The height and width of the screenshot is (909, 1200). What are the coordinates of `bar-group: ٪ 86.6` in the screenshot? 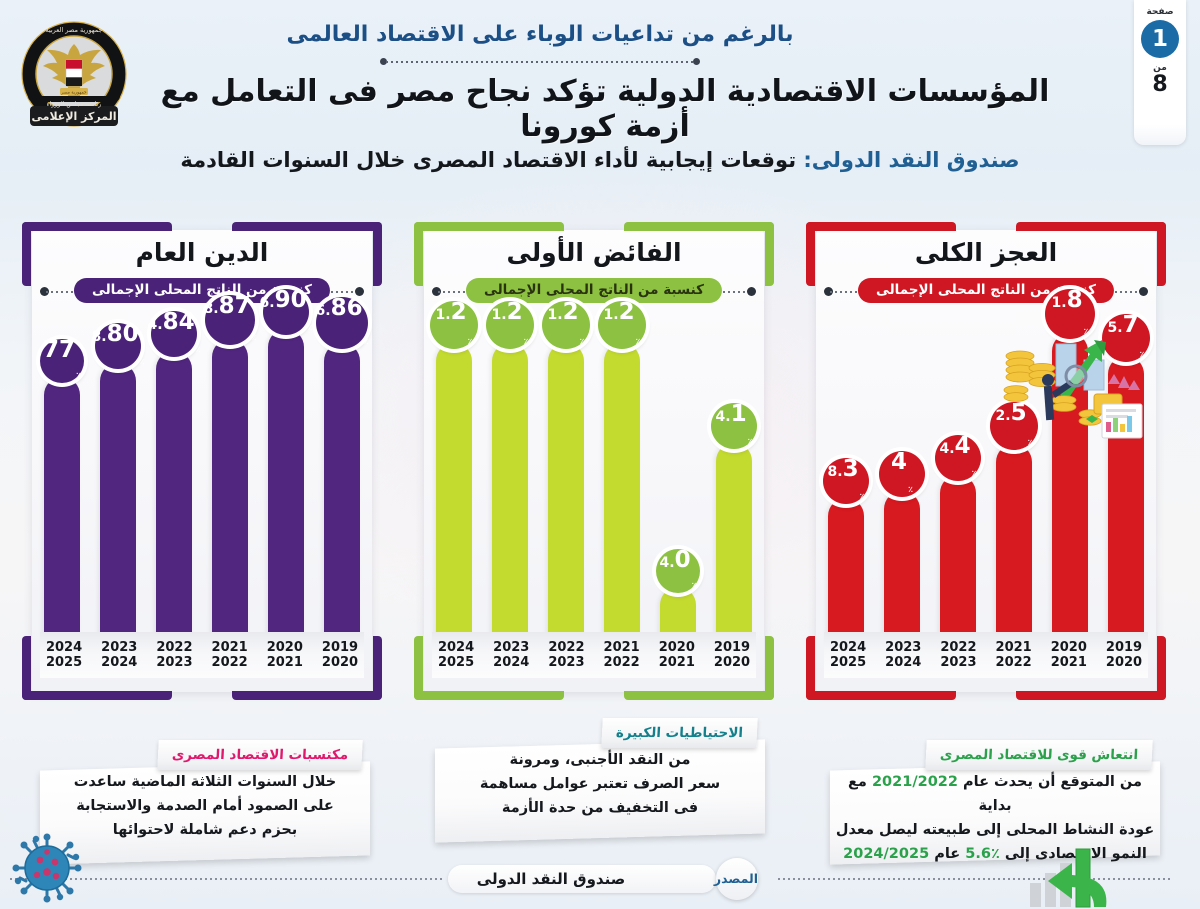 It's located at (342, 470).